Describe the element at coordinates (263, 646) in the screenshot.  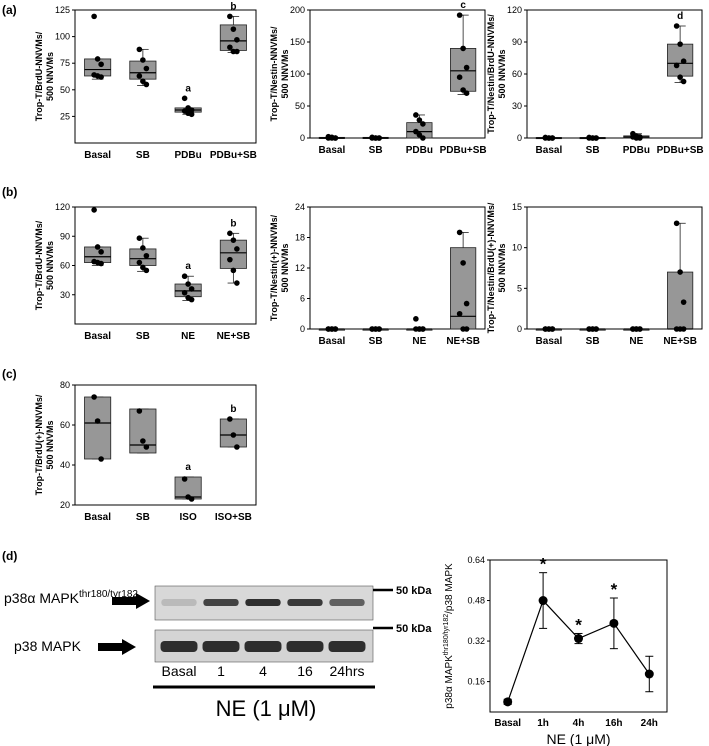
I see `blot-bands-row2` at that location.